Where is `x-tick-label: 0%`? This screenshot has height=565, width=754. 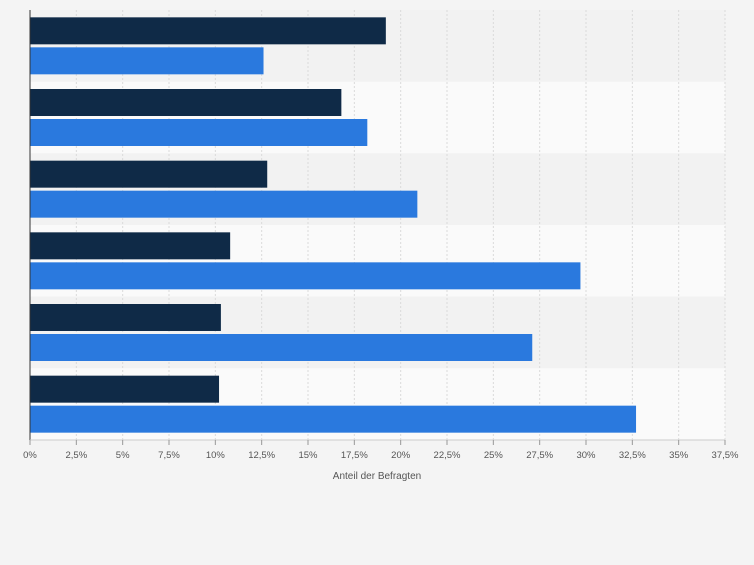
x-tick-label: 0% is located at coordinates (30, 455).